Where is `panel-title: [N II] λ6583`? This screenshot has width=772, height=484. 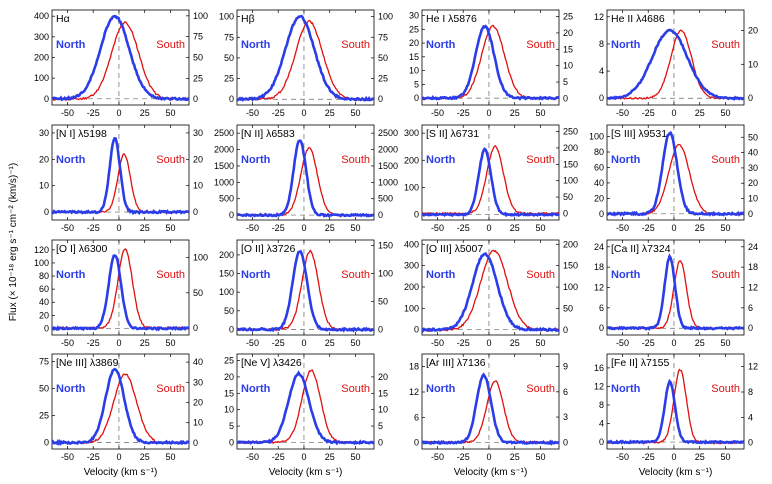 panel-title: [N II] λ6583 is located at coordinates (268, 134).